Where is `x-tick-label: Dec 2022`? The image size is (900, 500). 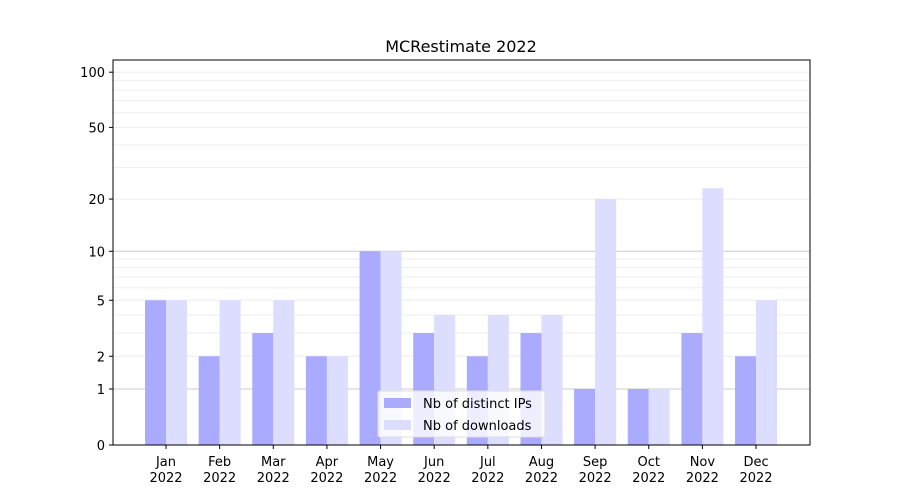
x-tick-label: Dec 2022 is located at coordinates (755, 470).